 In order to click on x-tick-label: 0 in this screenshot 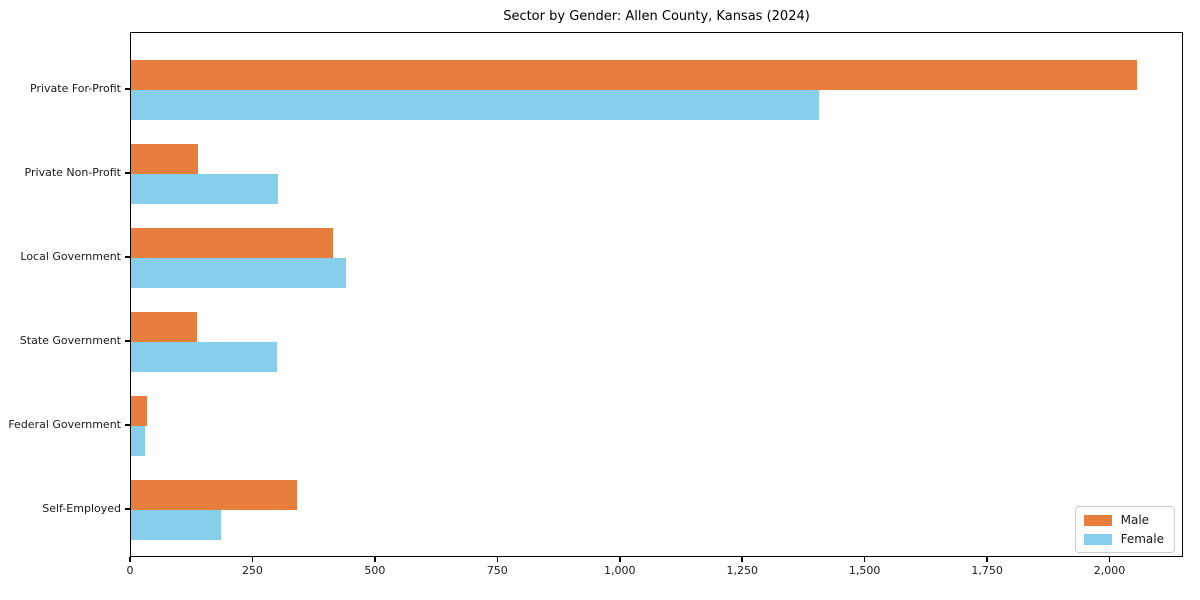, I will do `click(130, 570)`.